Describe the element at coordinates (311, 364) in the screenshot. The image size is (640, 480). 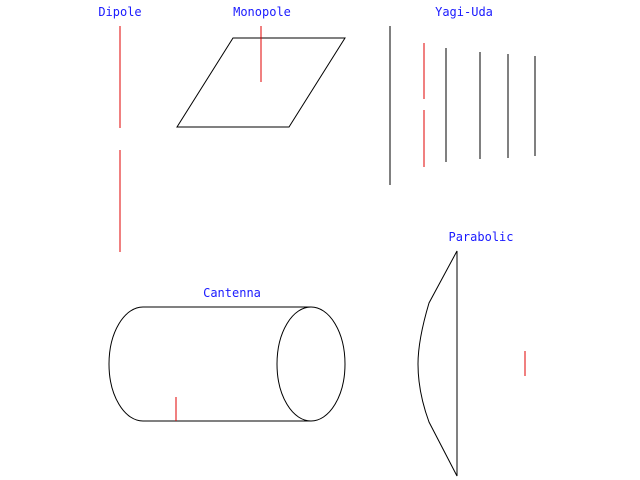
I see `cantenna-can-opening` at that location.